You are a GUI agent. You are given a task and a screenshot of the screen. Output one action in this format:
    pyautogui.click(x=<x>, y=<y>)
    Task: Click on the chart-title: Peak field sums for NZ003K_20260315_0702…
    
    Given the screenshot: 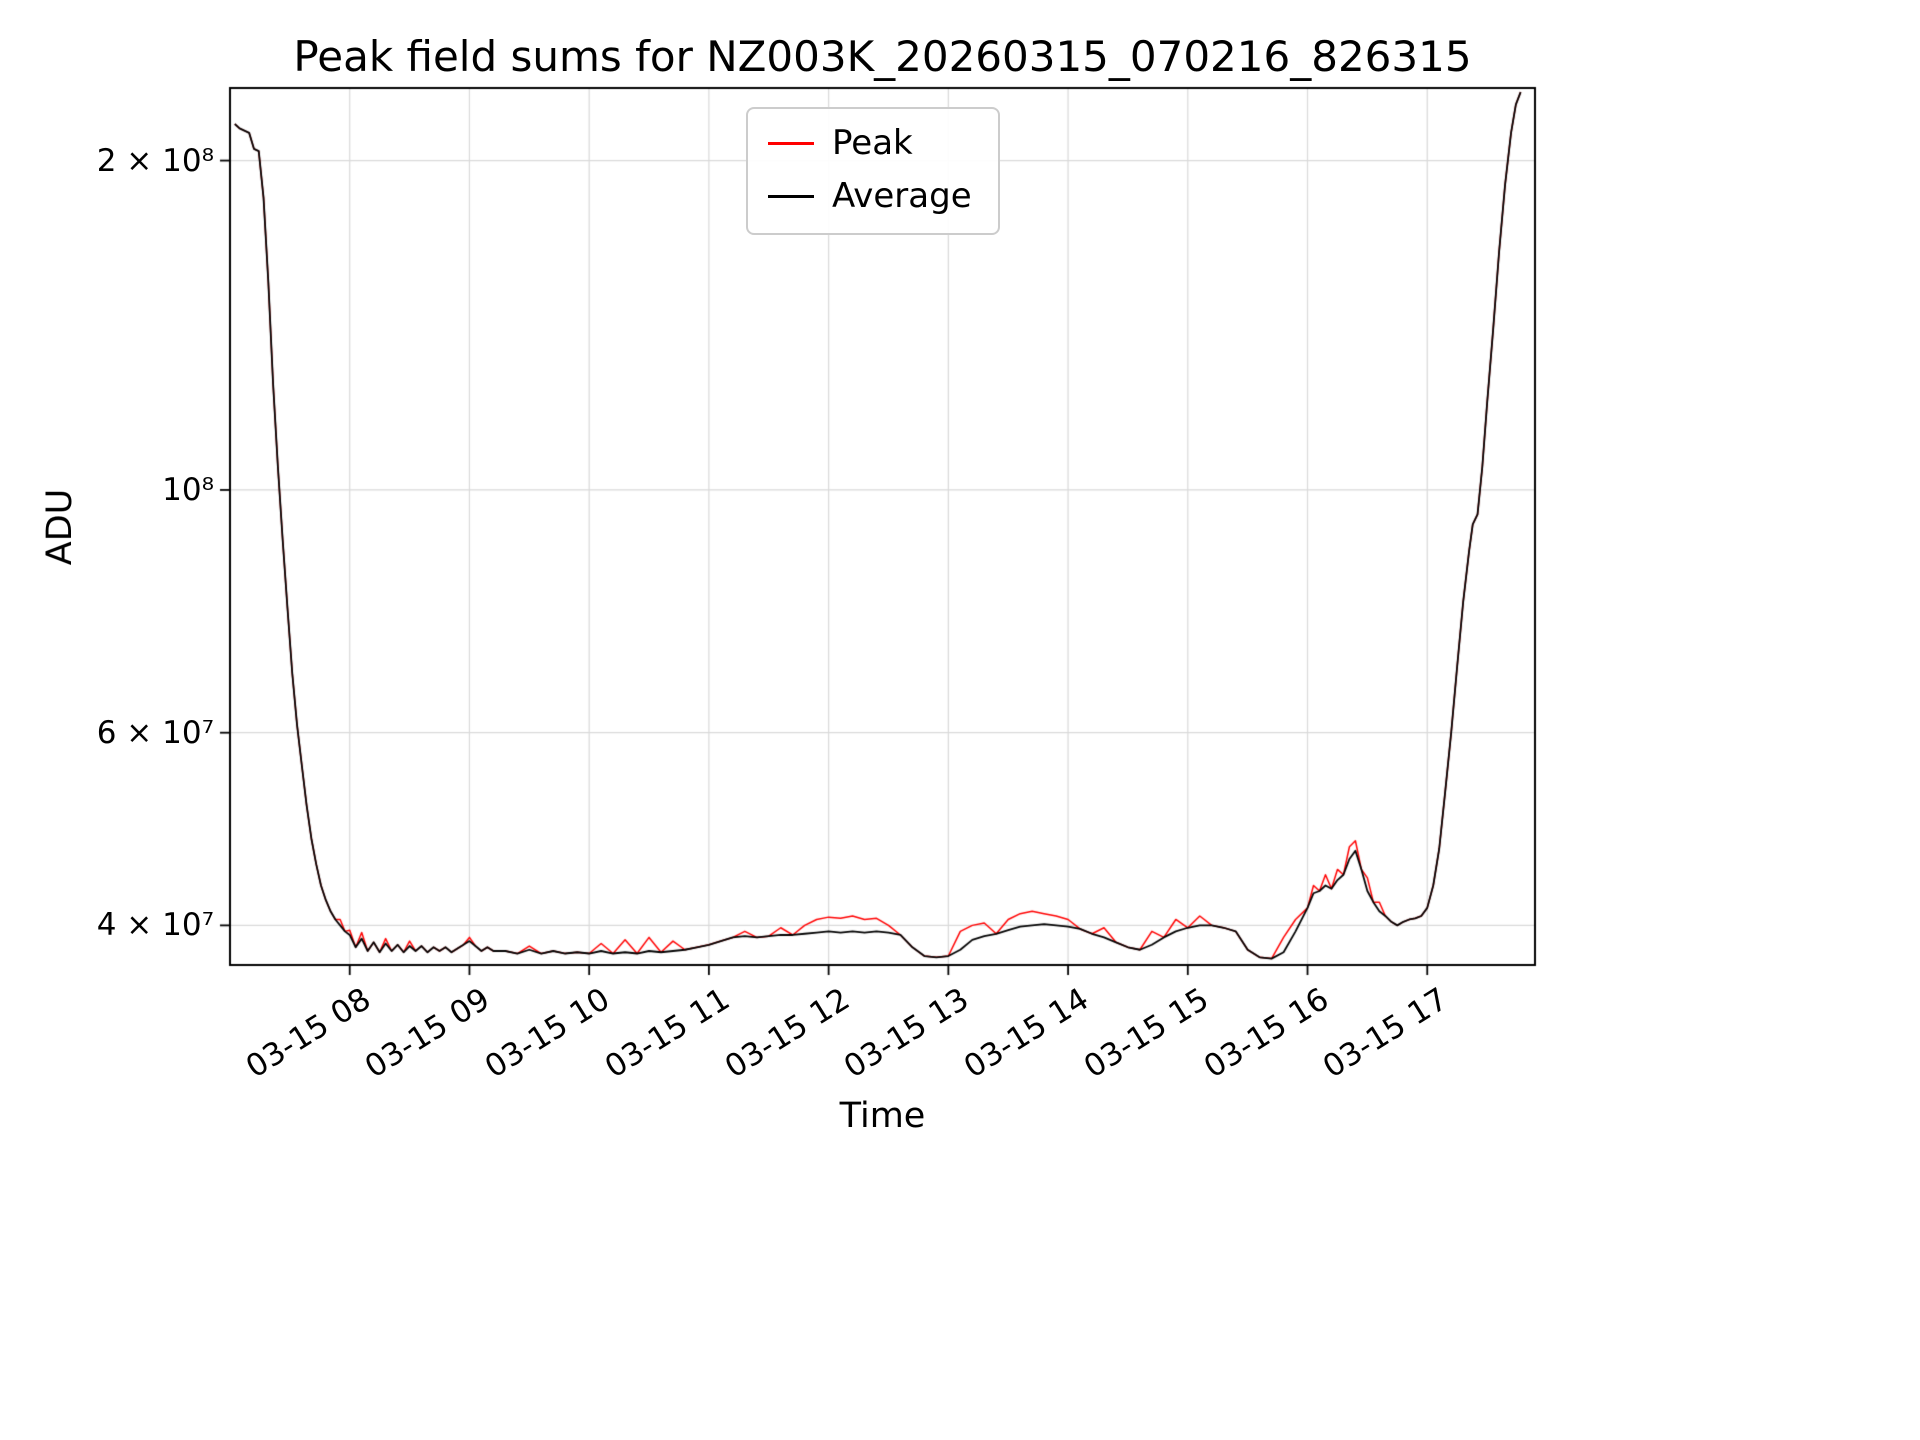 What is the action you would take?
    pyautogui.click(x=882, y=56)
    